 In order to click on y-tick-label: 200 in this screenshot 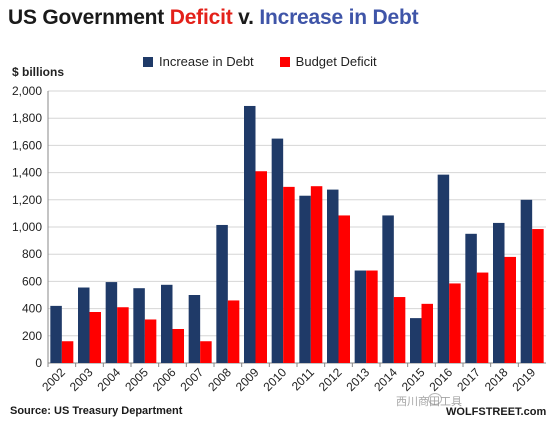, I will do `click(32, 336)`.